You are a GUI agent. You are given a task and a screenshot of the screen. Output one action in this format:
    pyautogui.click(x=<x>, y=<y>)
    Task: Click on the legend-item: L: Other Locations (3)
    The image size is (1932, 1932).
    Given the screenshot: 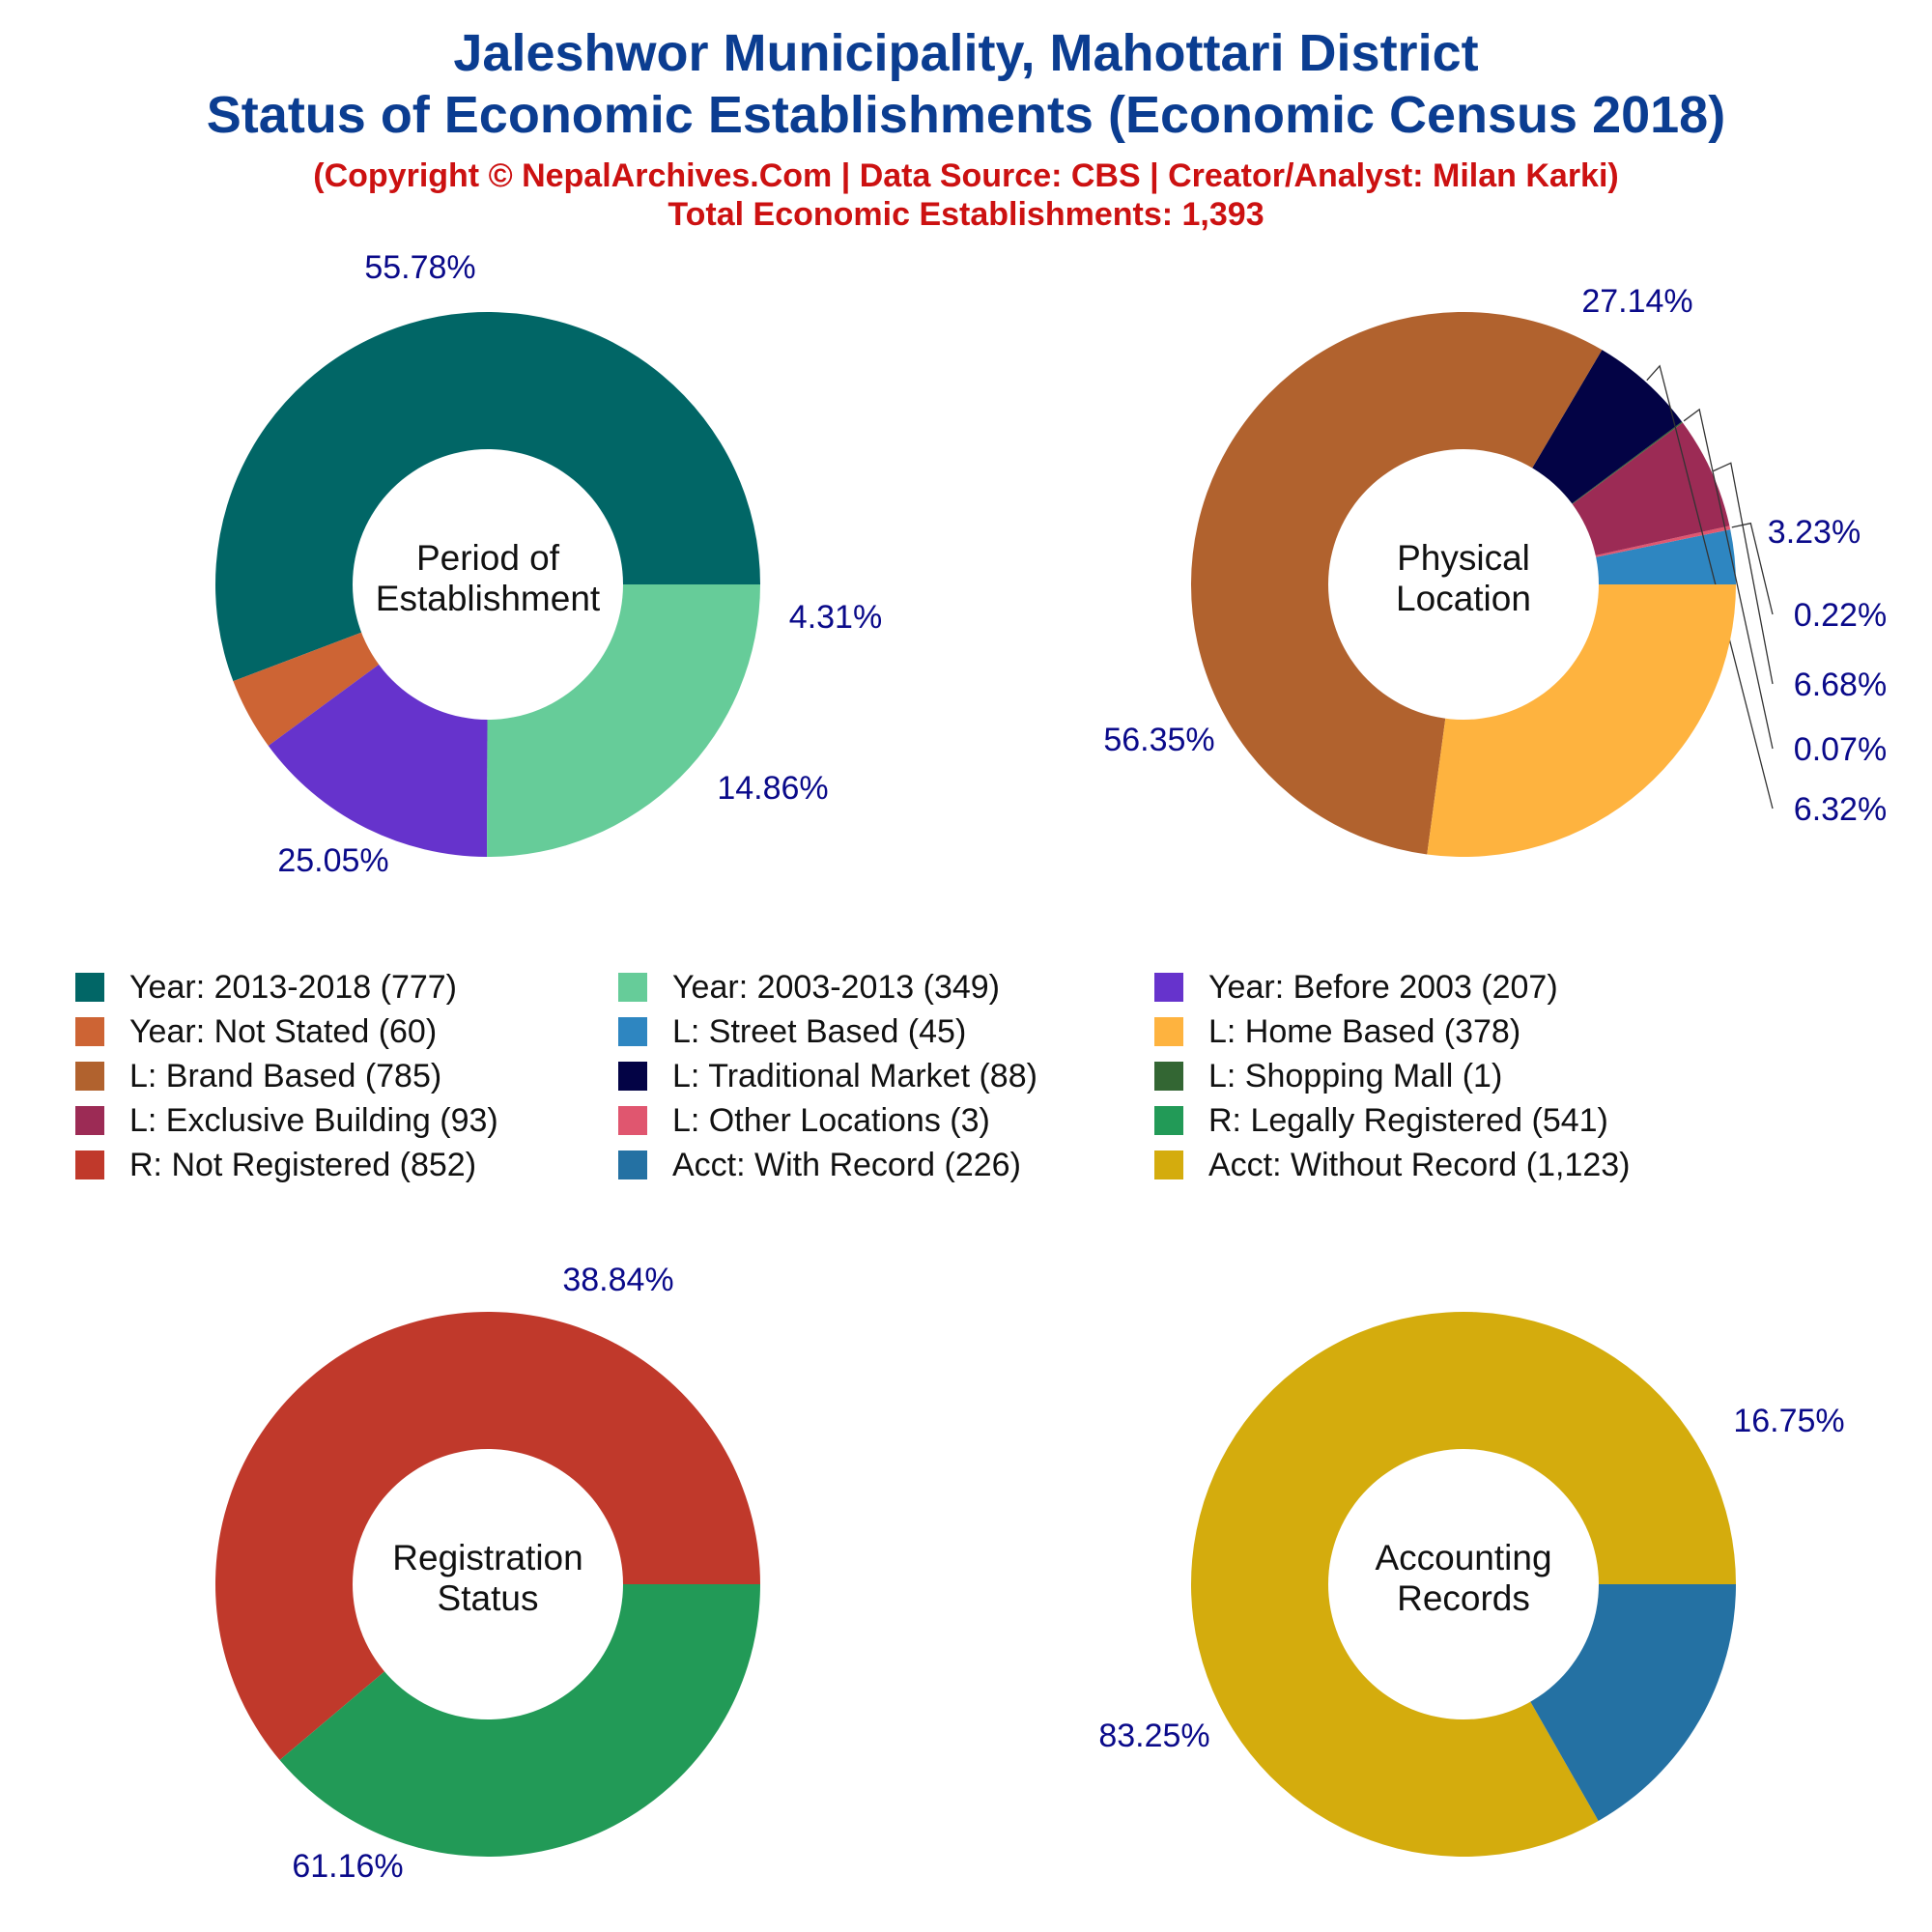 What is the action you would take?
    pyautogui.click(x=804, y=1120)
    